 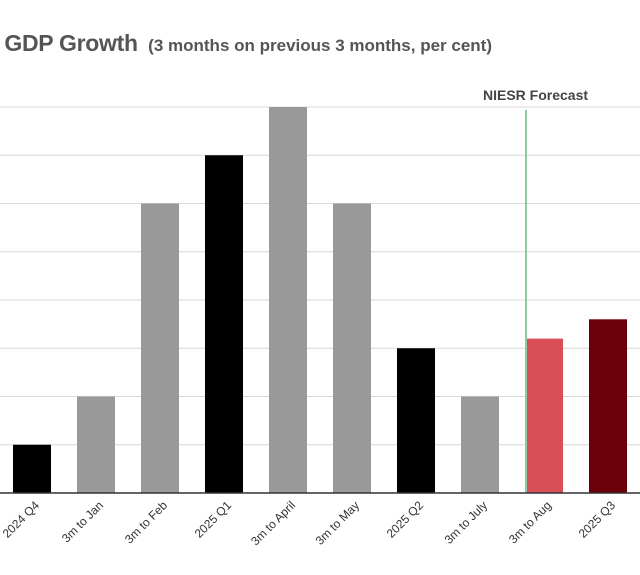 What do you see at coordinates (466, 522) in the screenshot?
I see `x-tick-label: 3m to July` at bounding box center [466, 522].